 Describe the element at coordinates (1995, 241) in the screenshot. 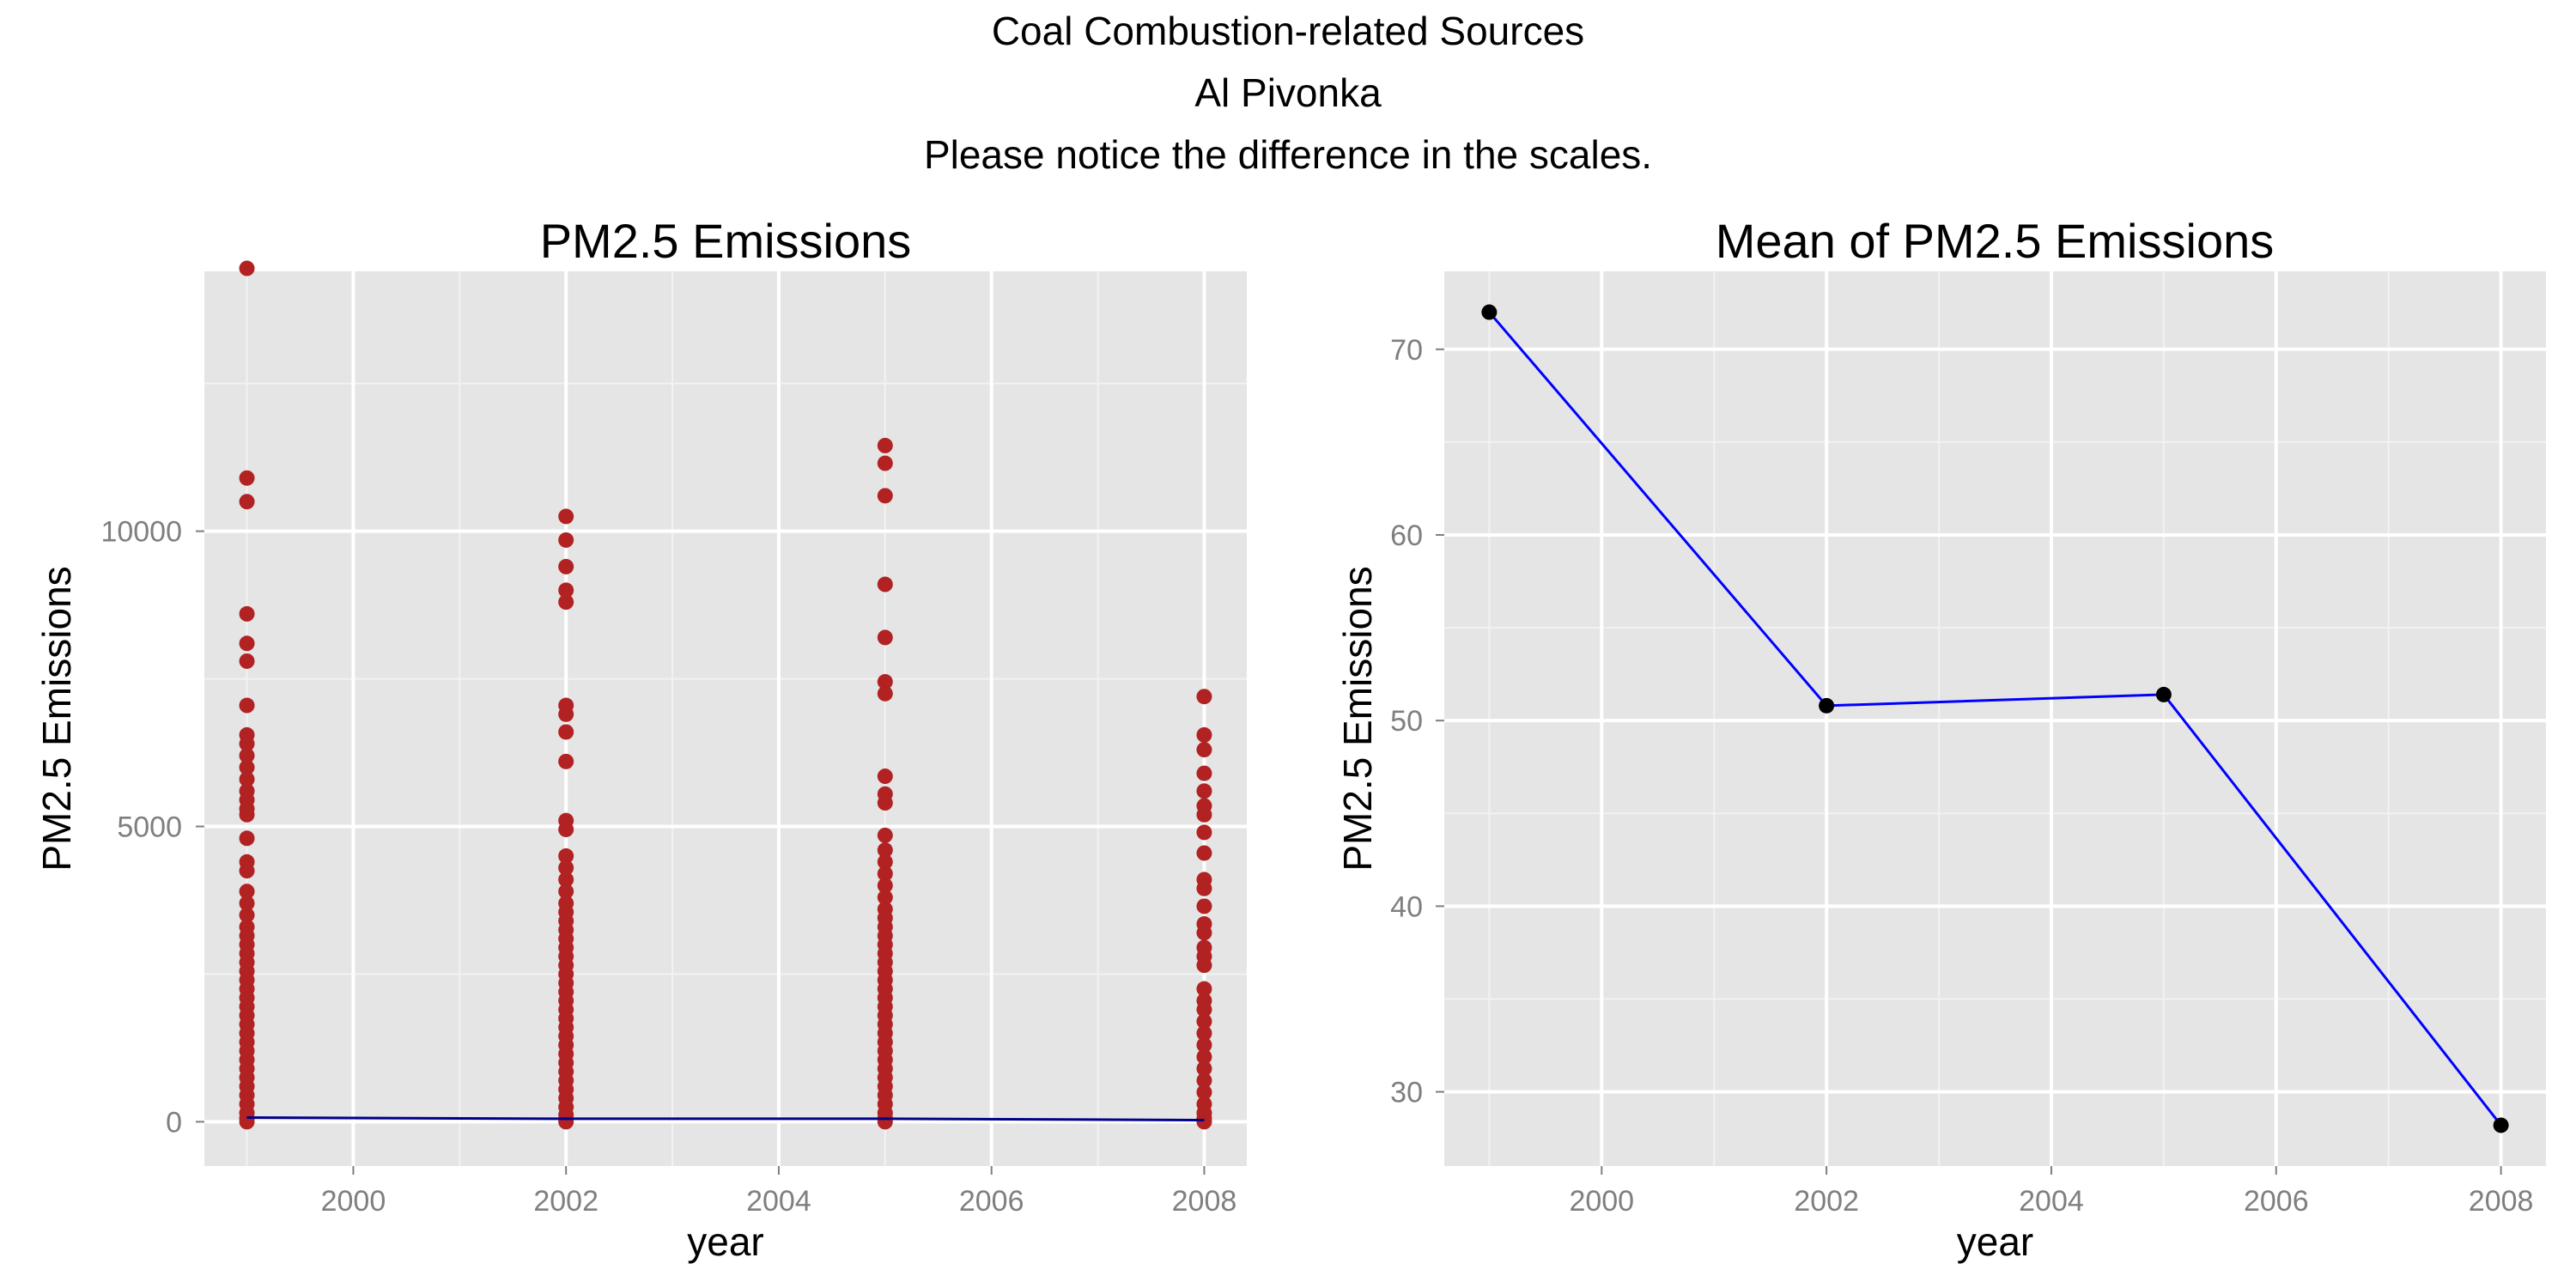

I see `chart-title: Mean of PM2.5 Emissions` at that location.